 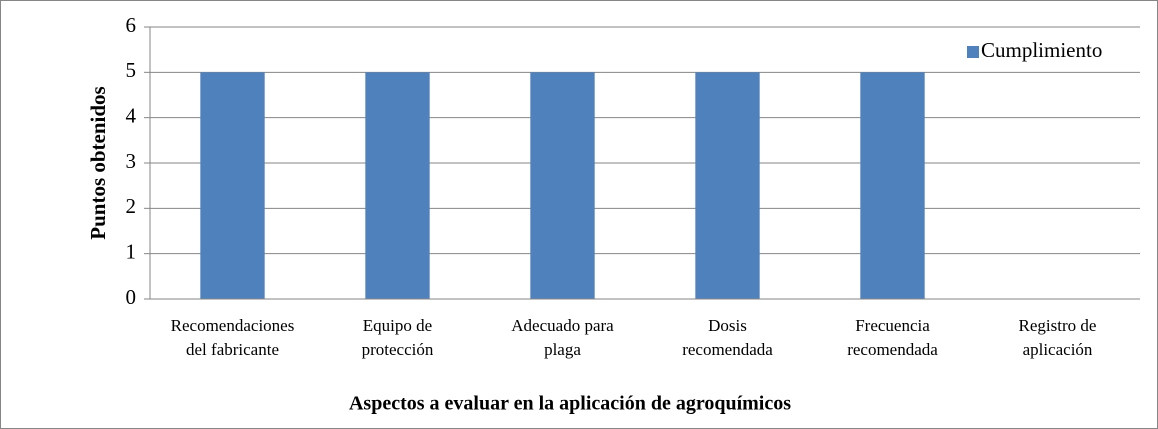 I want to click on y-tick-label: 5, so click(x=131, y=70).